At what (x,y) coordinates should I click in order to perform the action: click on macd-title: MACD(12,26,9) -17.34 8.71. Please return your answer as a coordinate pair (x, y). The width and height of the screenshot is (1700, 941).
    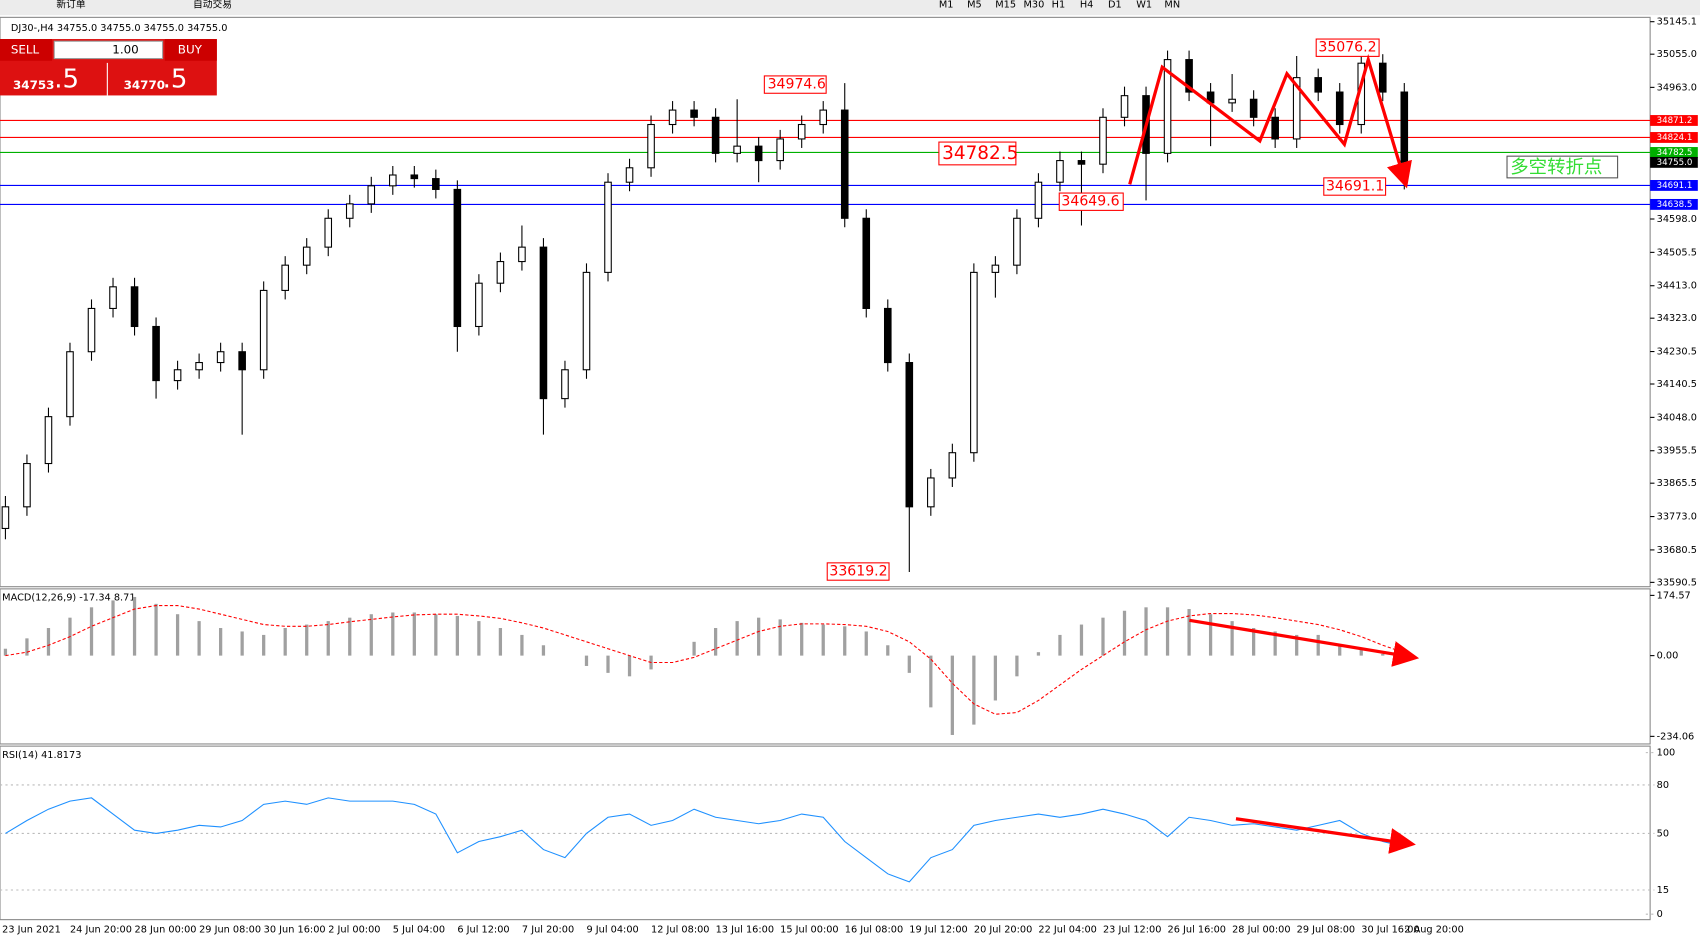
    Looking at the image, I should click on (68, 598).